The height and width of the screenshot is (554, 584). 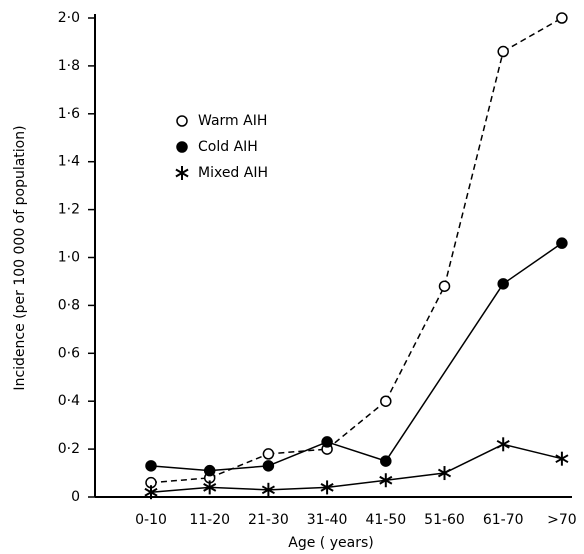 I want to click on y-tick-label: 1·8, so click(x=69, y=66).